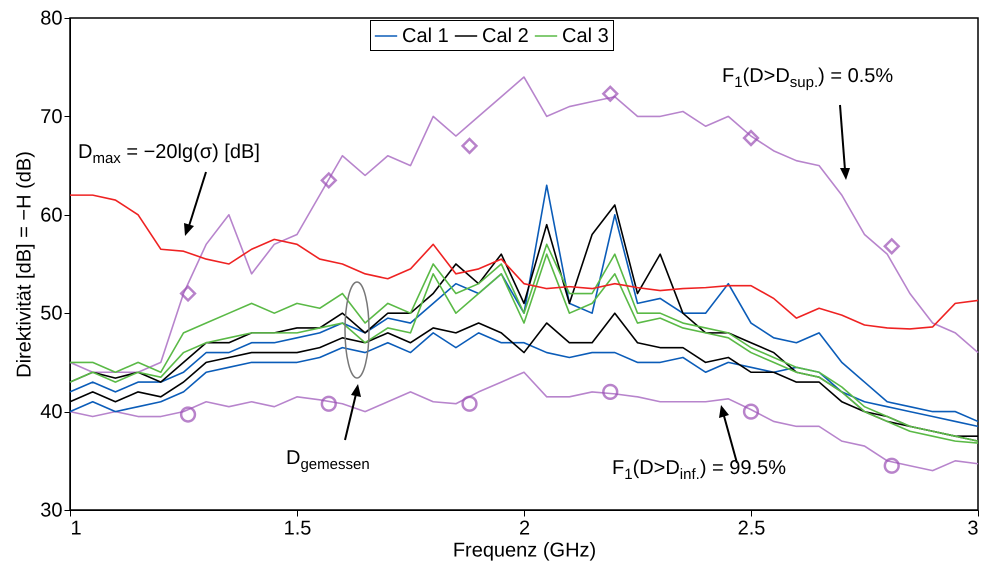 The height and width of the screenshot is (562, 986). Describe the element at coordinates (76, 529) in the screenshot. I see `x-tick-label: 1` at that location.